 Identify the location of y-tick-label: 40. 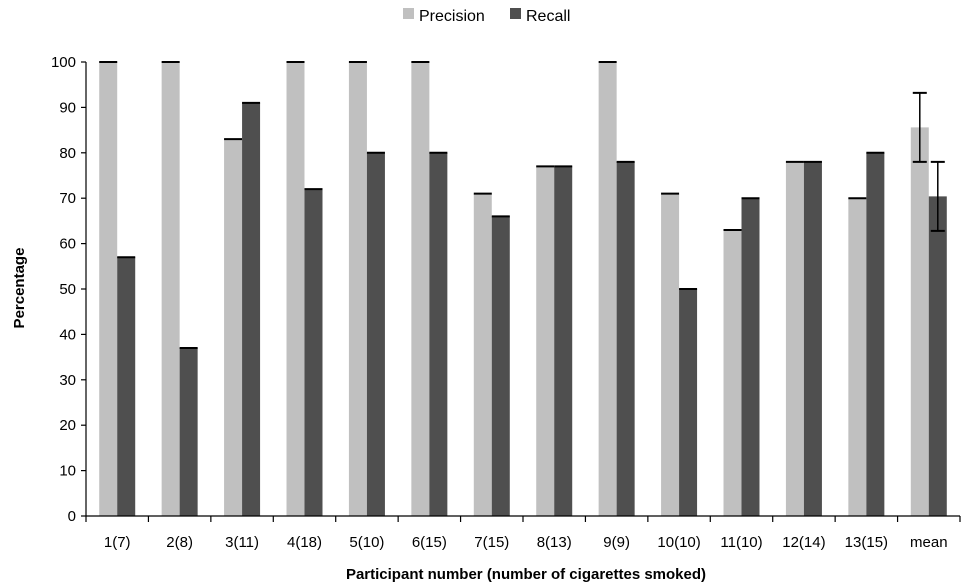
(67, 334).